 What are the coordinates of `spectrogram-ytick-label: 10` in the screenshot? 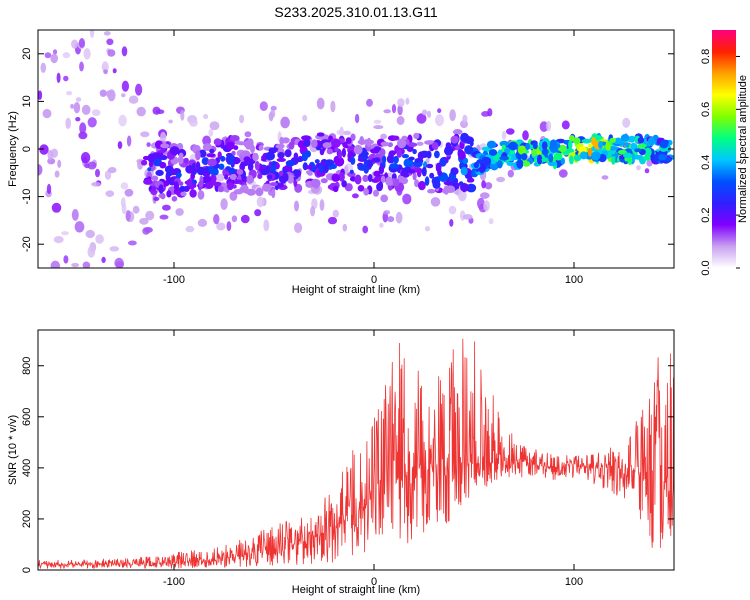 It's located at (27, 101).